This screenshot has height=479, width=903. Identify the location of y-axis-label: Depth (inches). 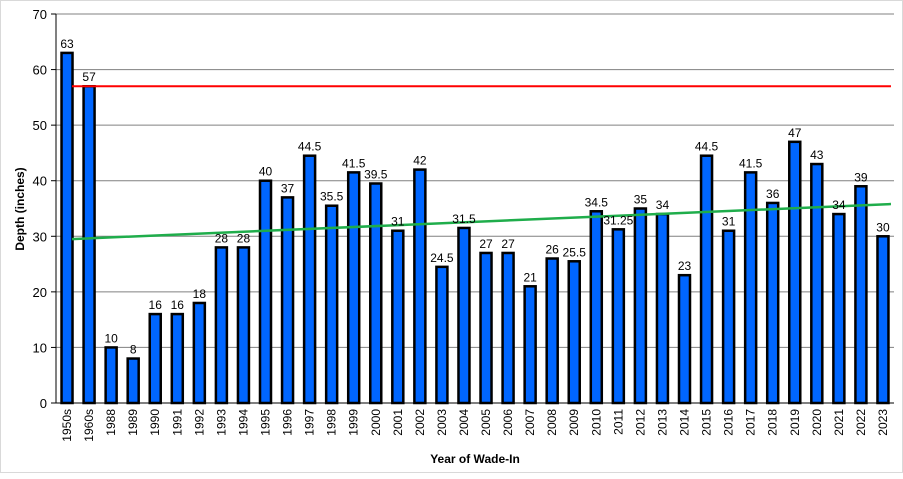
(20, 208).